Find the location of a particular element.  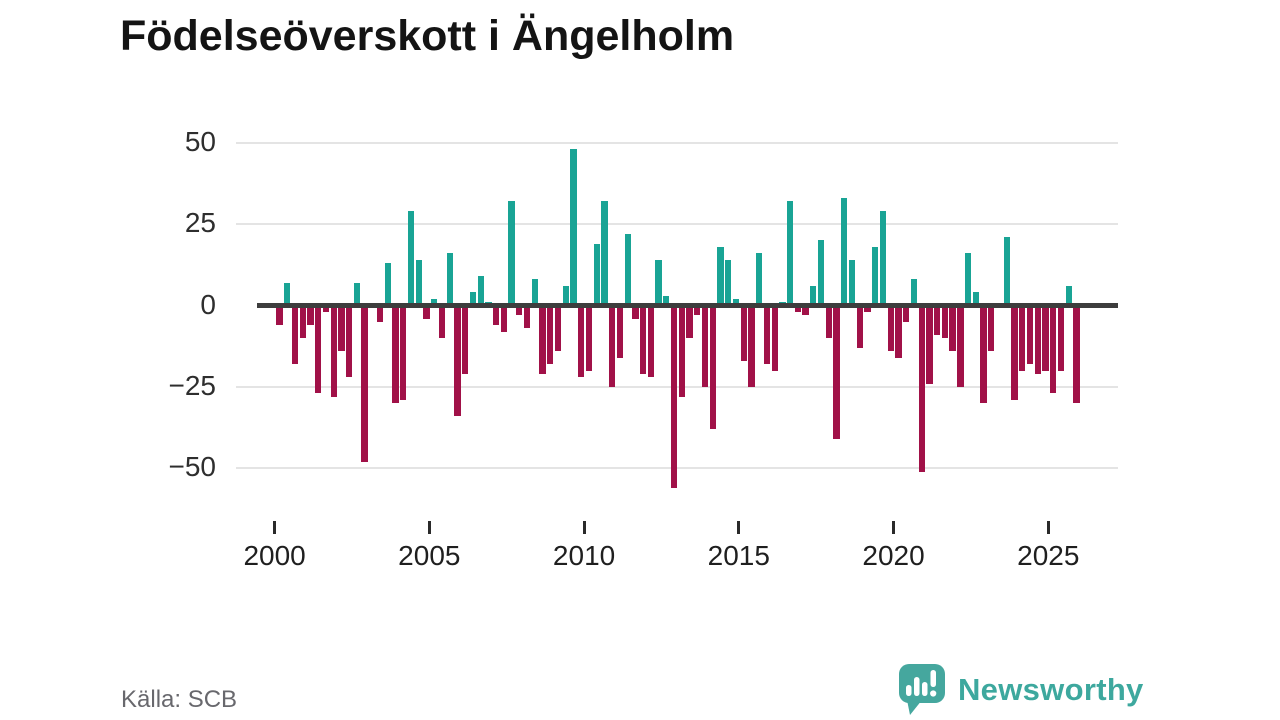

x-axis-label: 2005 is located at coordinates (429, 555).